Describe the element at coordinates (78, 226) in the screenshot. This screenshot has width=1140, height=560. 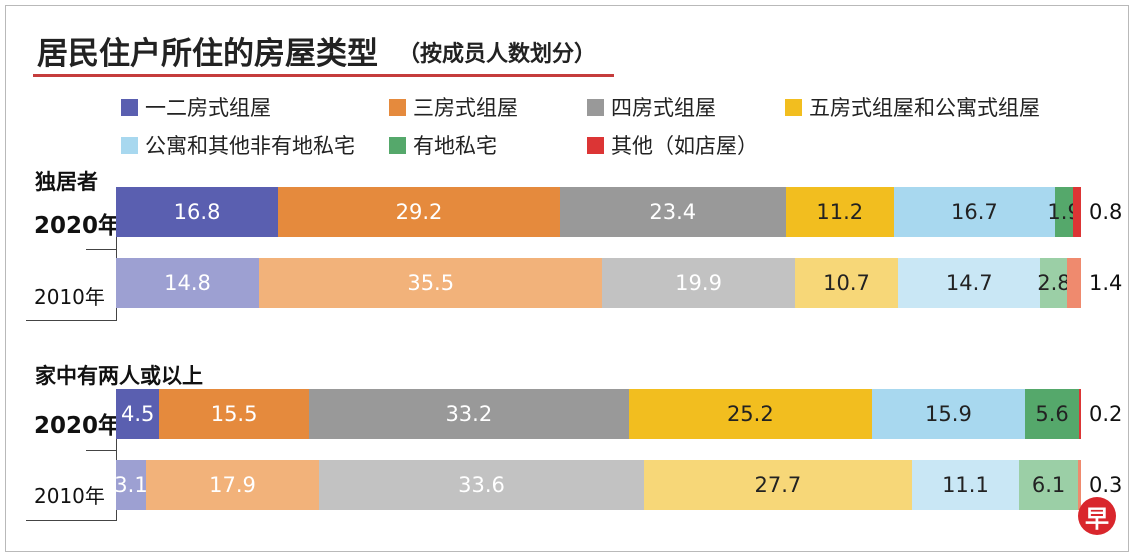
I see `year-label-single-2020: 2020年` at that location.